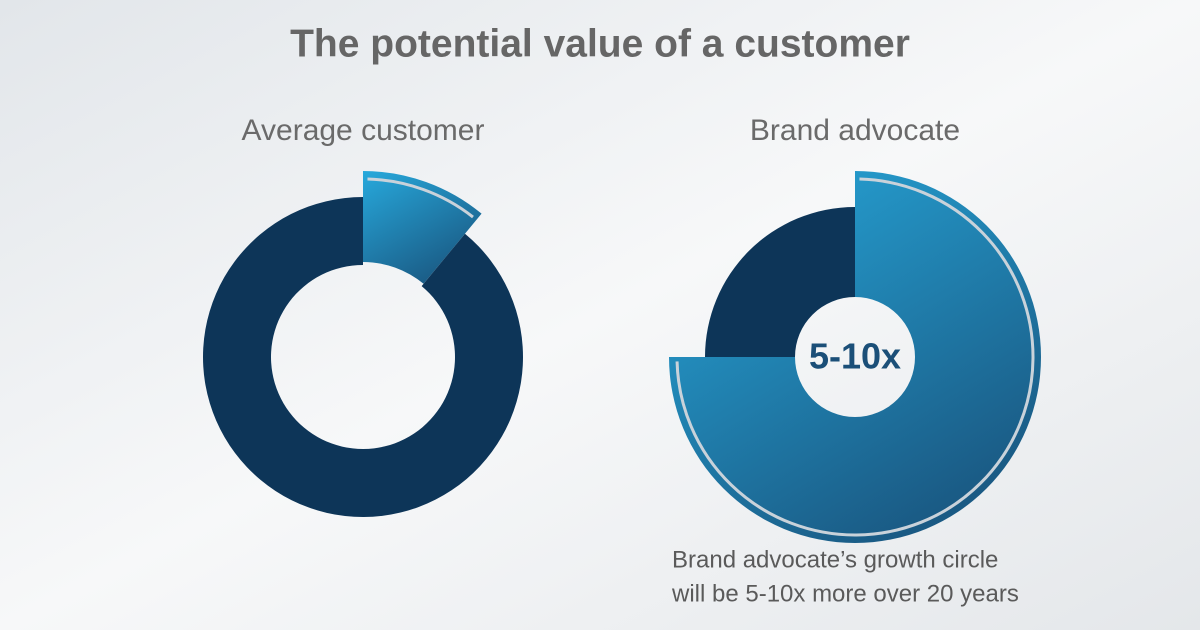 The height and width of the screenshot is (630, 1200). Describe the element at coordinates (855, 130) in the screenshot. I see `chart-title: Brand advocate` at that location.